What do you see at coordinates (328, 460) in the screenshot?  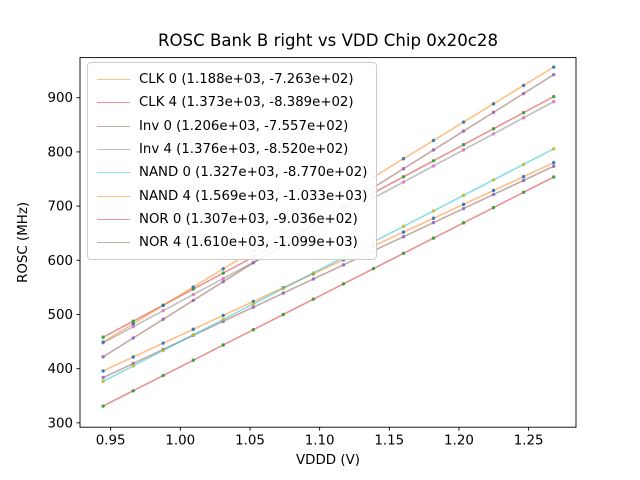 I see `x-axis-label: VDDD (V)` at bounding box center [328, 460].